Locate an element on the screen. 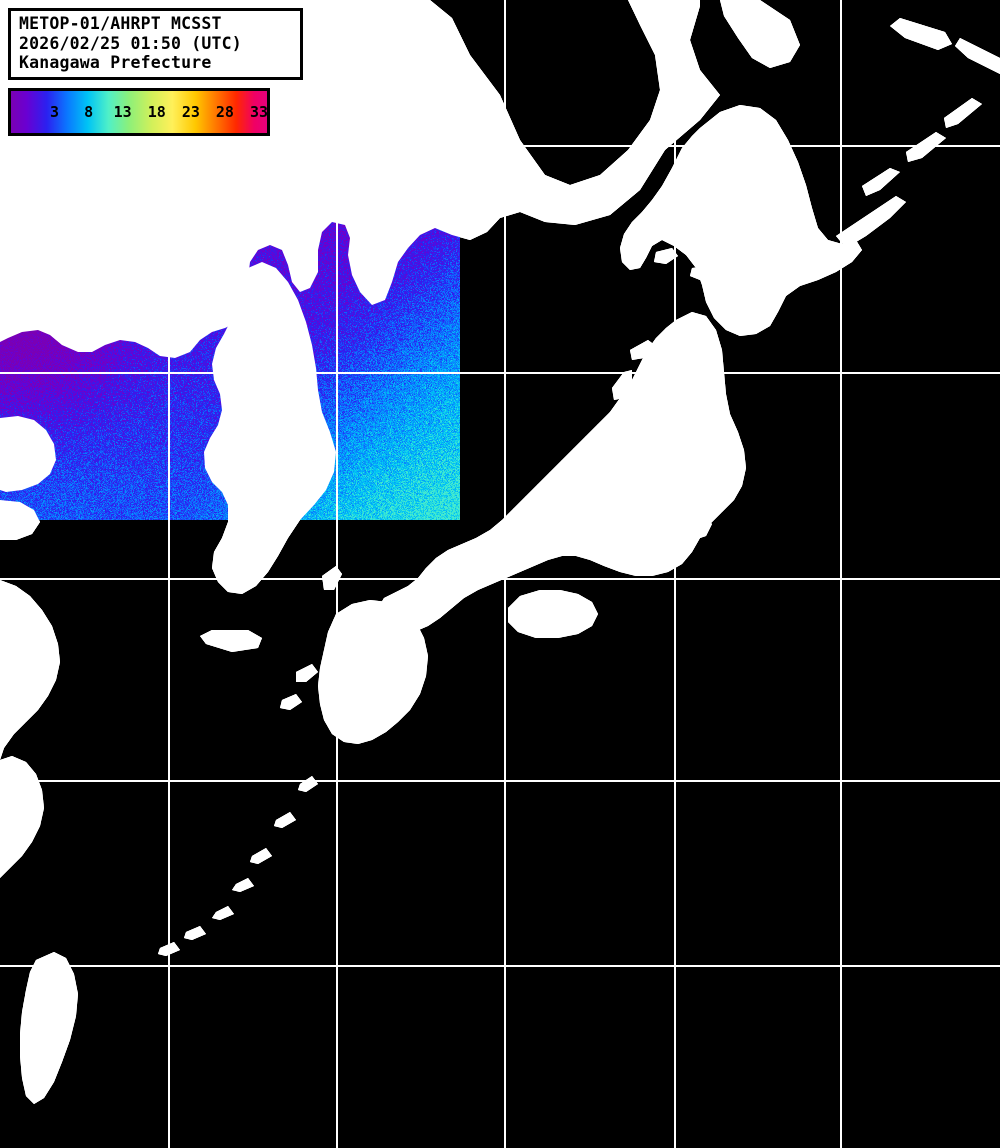 The height and width of the screenshot is (1148, 1000). colorbar-tick: 8 is located at coordinates (89, 112).